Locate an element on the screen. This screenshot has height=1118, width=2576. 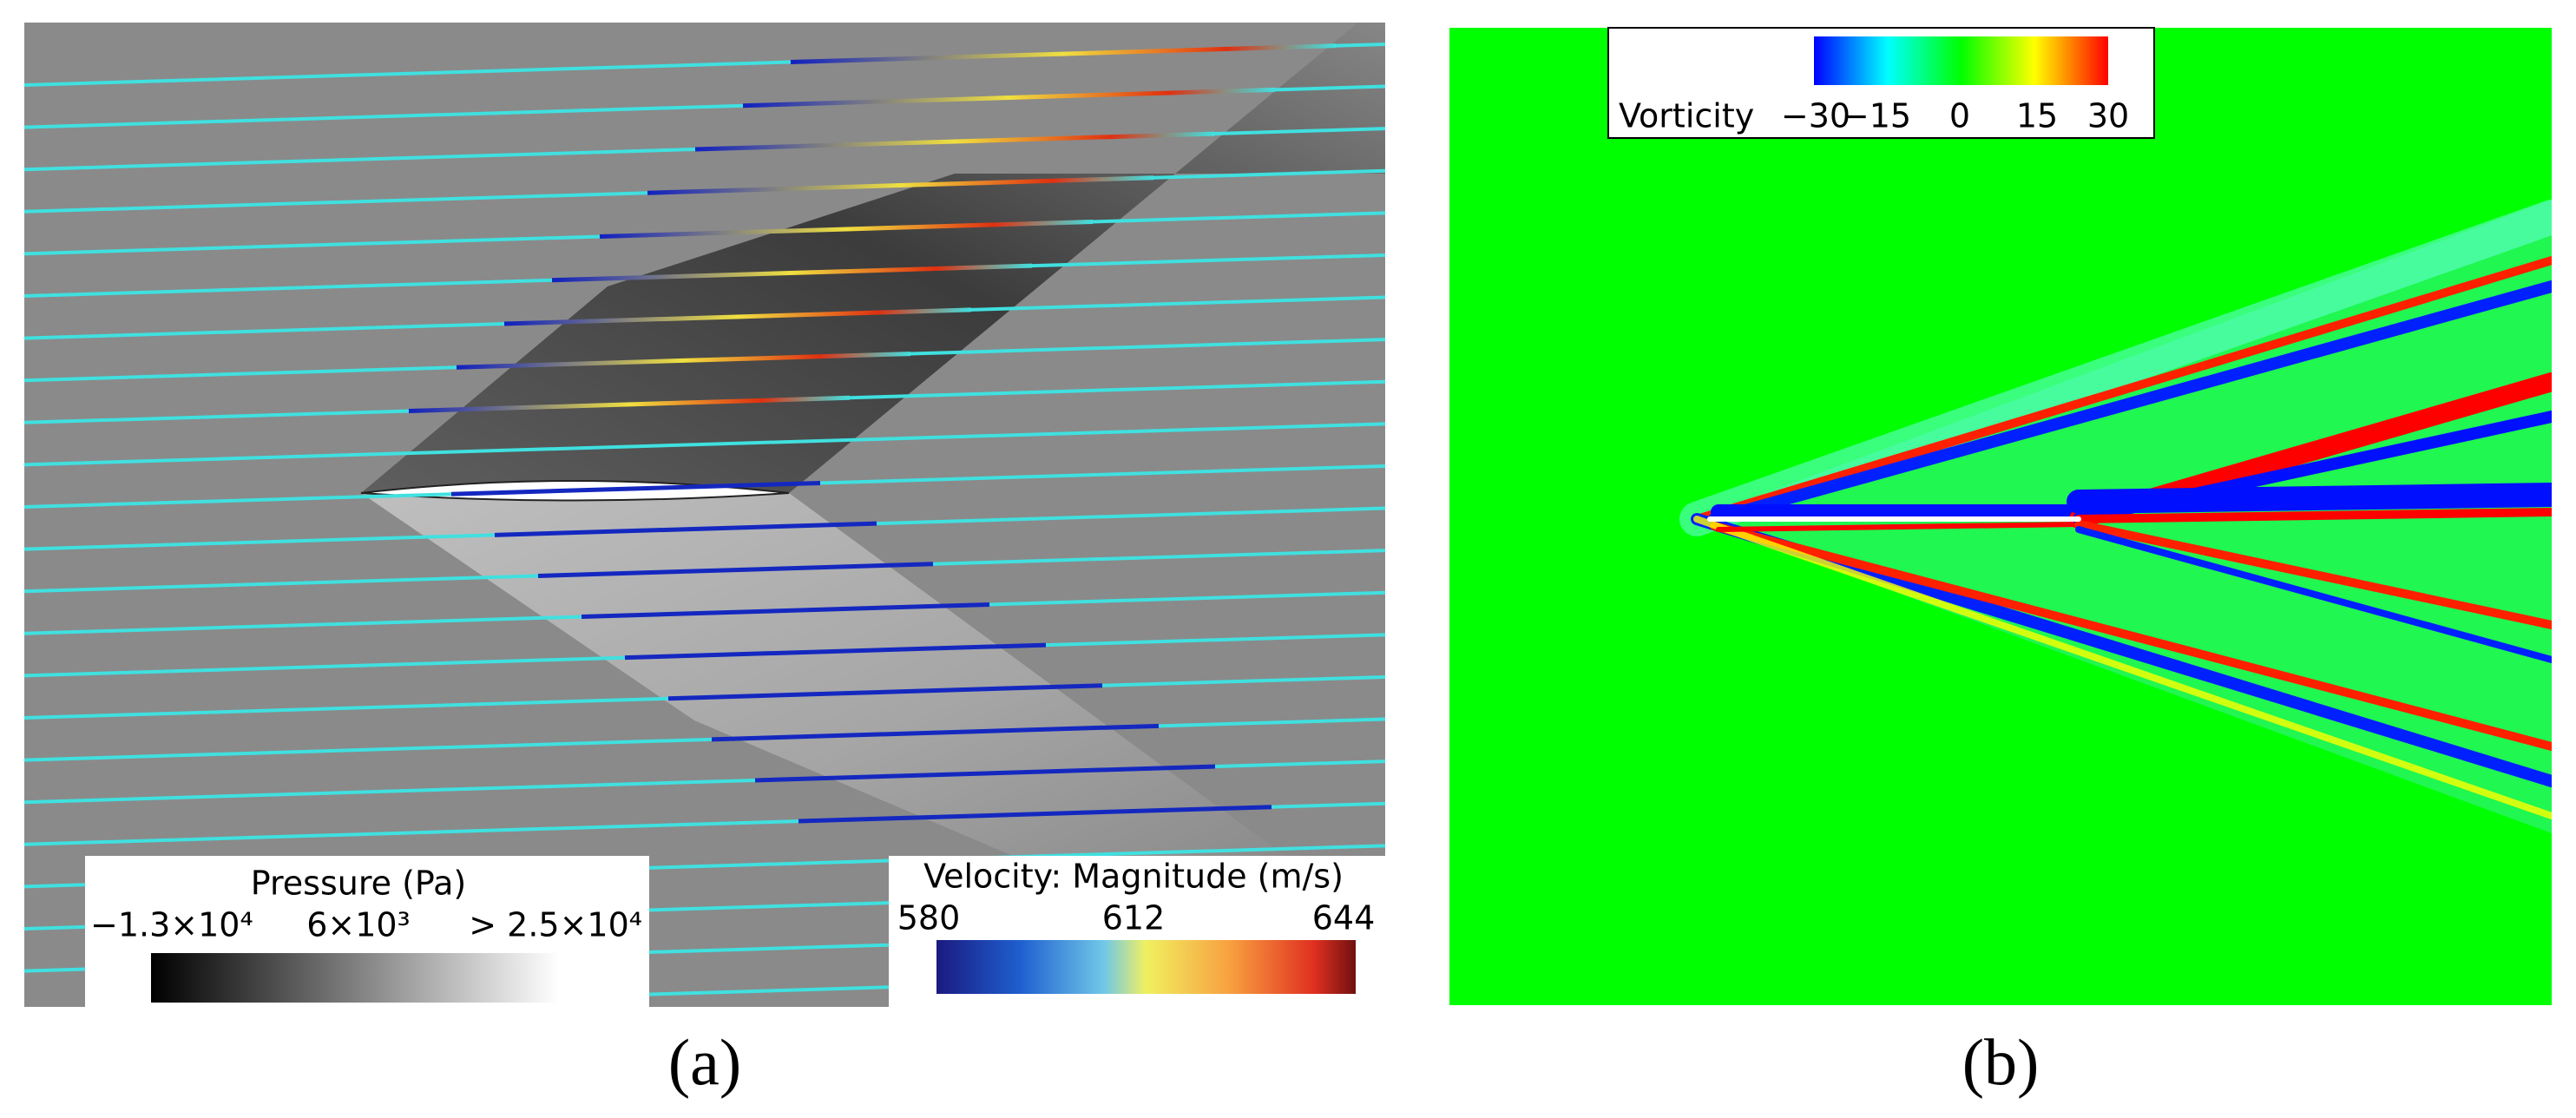
legend-tick: 30 is located at coordinates (2108, 116).